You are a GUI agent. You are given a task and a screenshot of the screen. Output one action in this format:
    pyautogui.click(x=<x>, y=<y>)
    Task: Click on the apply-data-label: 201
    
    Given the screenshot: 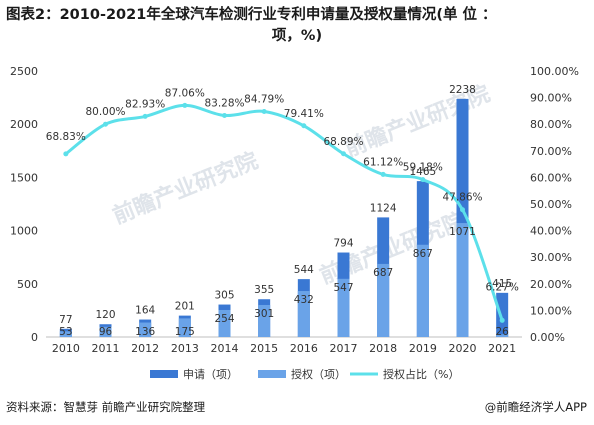 What is the action you would take?
    pyautogui.click(x=185, y=307)
    